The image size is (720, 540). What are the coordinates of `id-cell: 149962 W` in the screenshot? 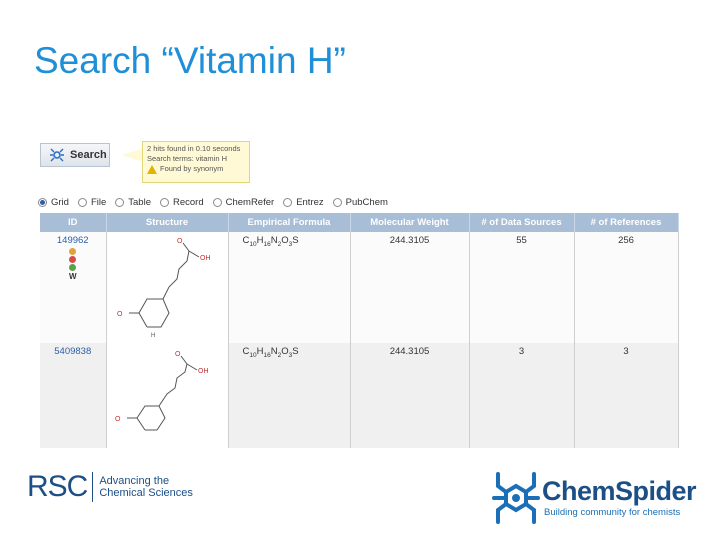 It's located at (73, 287).